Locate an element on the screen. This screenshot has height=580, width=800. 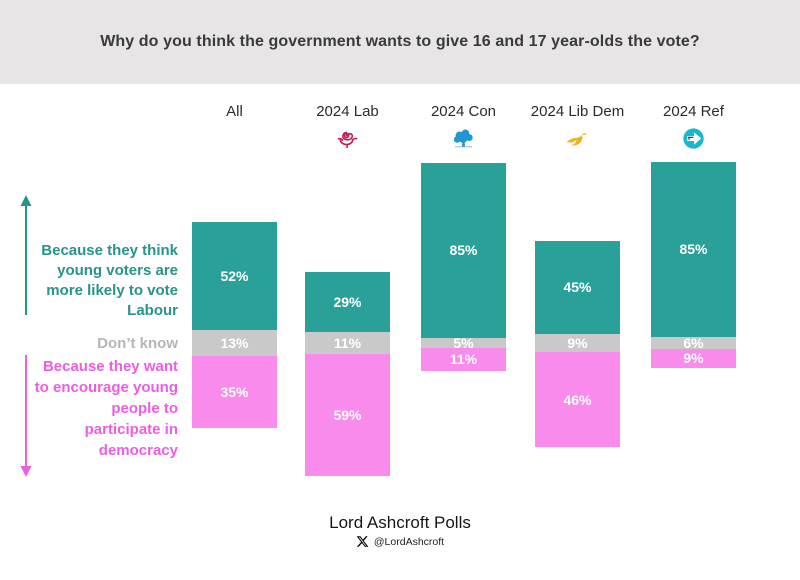
bar-column-2024-lab: 29% 11% 59% is located at coordinates (347, 373).